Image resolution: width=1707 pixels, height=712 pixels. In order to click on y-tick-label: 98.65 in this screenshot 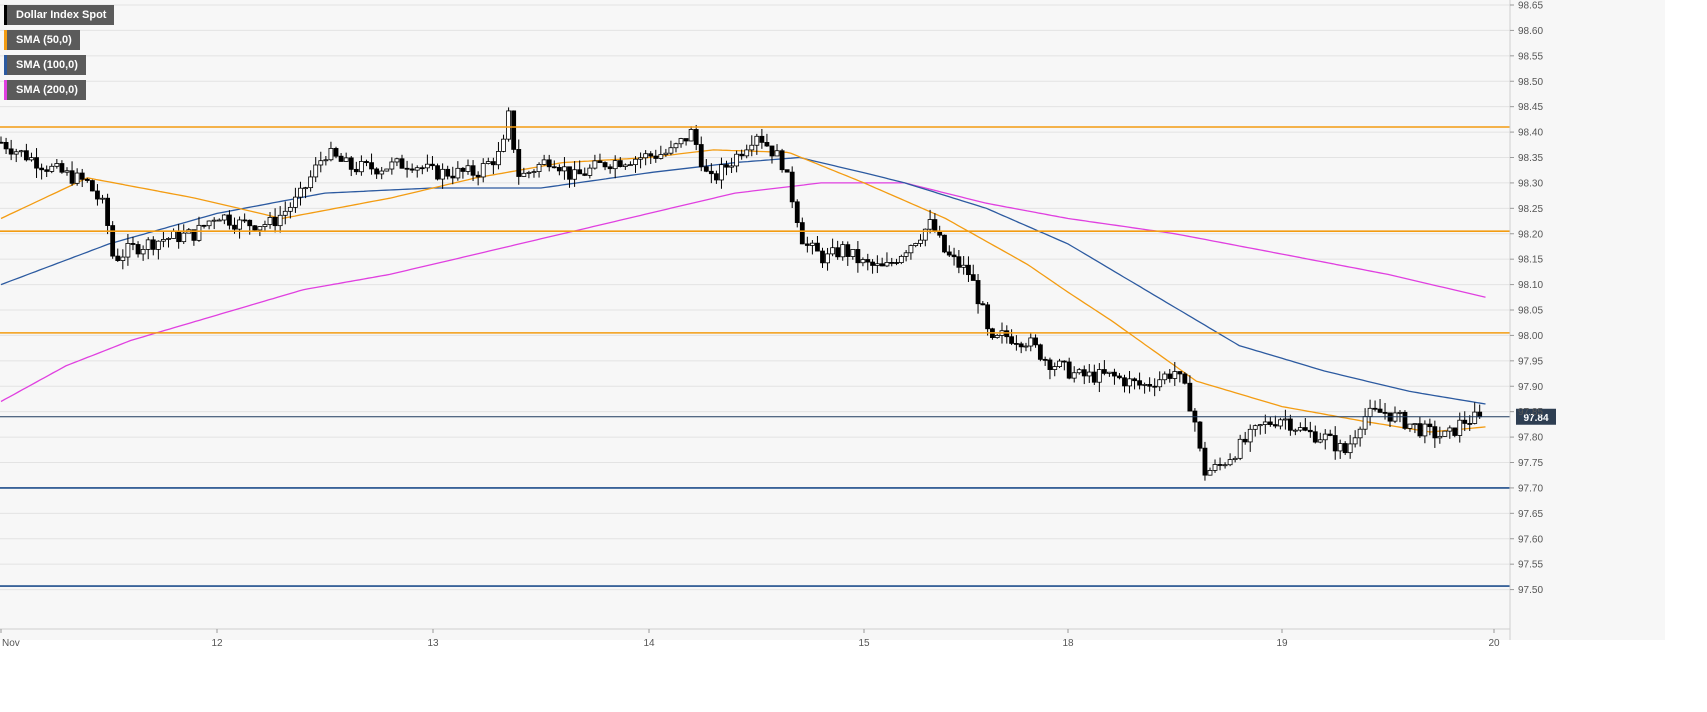, I will do `click(1530, 6)`.